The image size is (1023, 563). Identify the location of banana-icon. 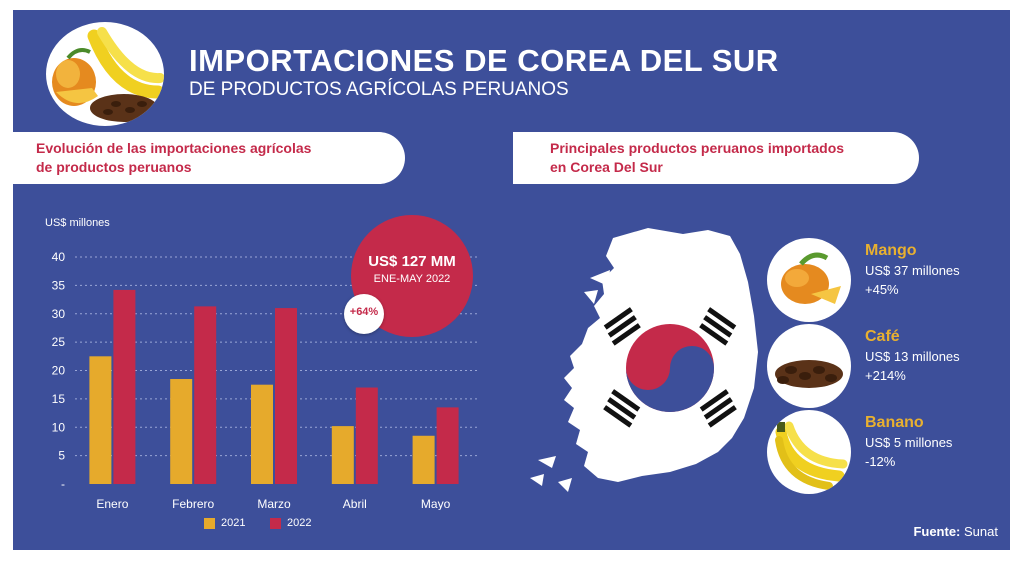
(811, 455).